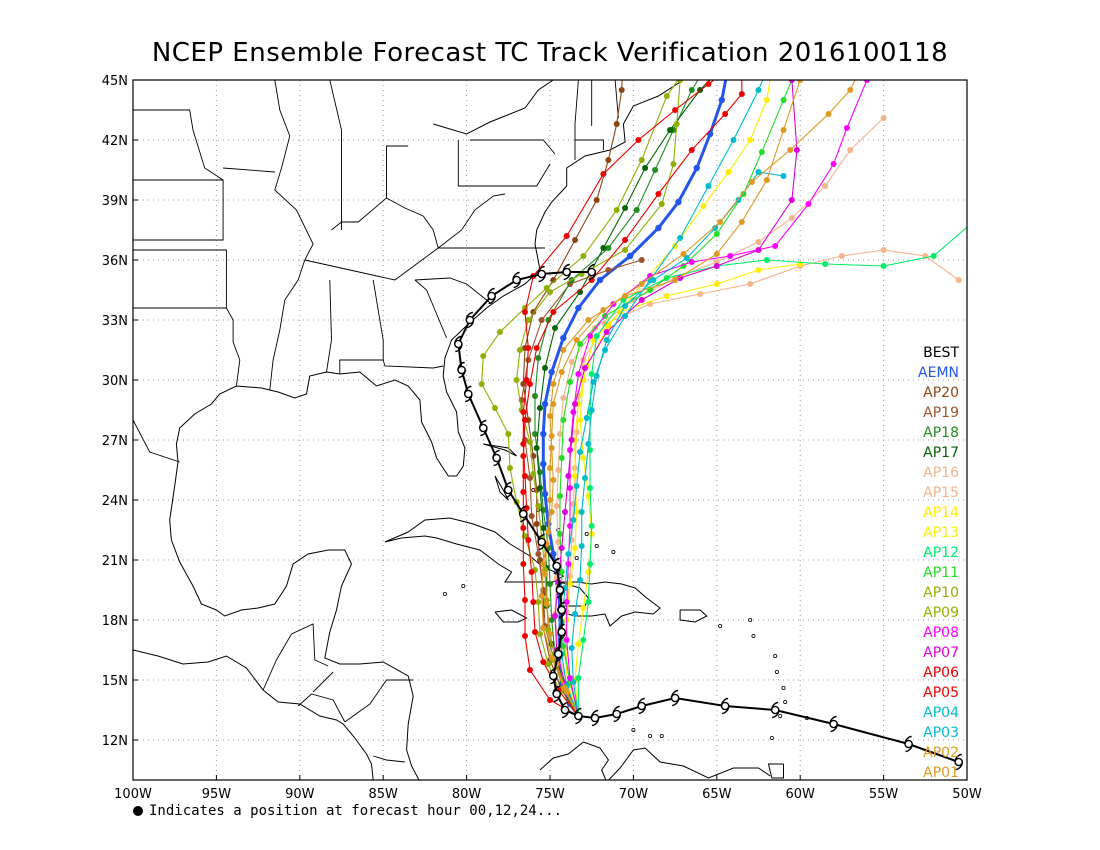 This screenshot has height=850, width=1100. I want to click on y-tick-label: 45N, so click(115, 81).